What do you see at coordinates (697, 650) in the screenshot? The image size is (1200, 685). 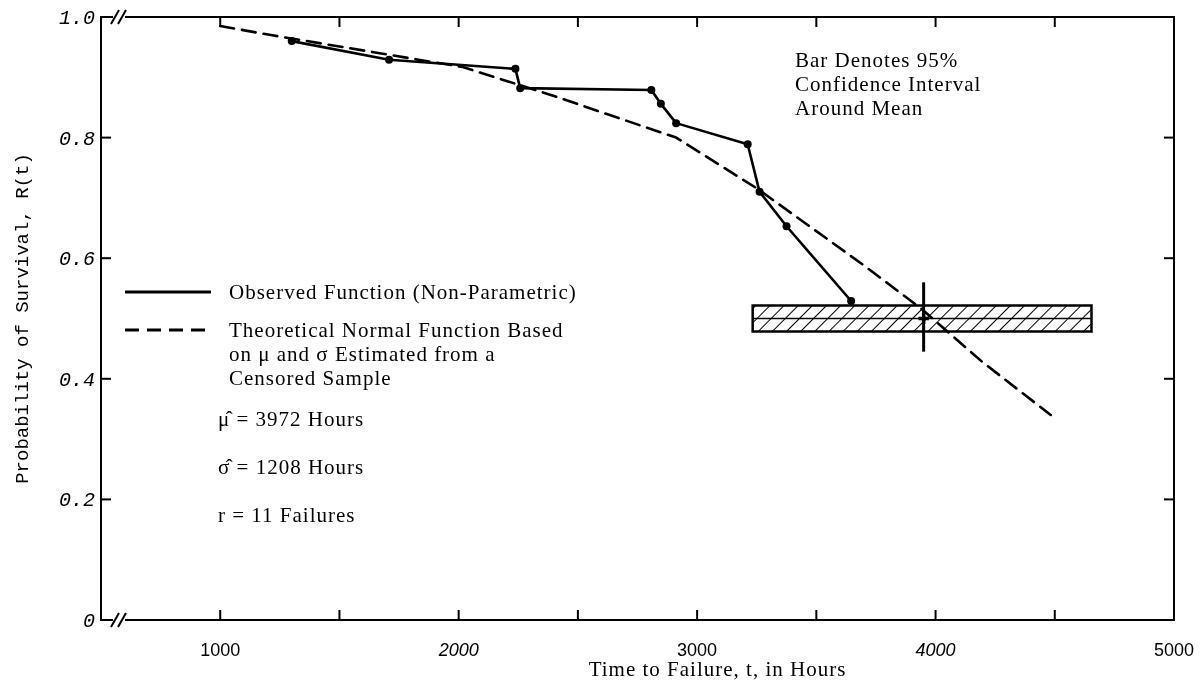 I see `x-tick-label: 3000` at bounding box center [697, 650].